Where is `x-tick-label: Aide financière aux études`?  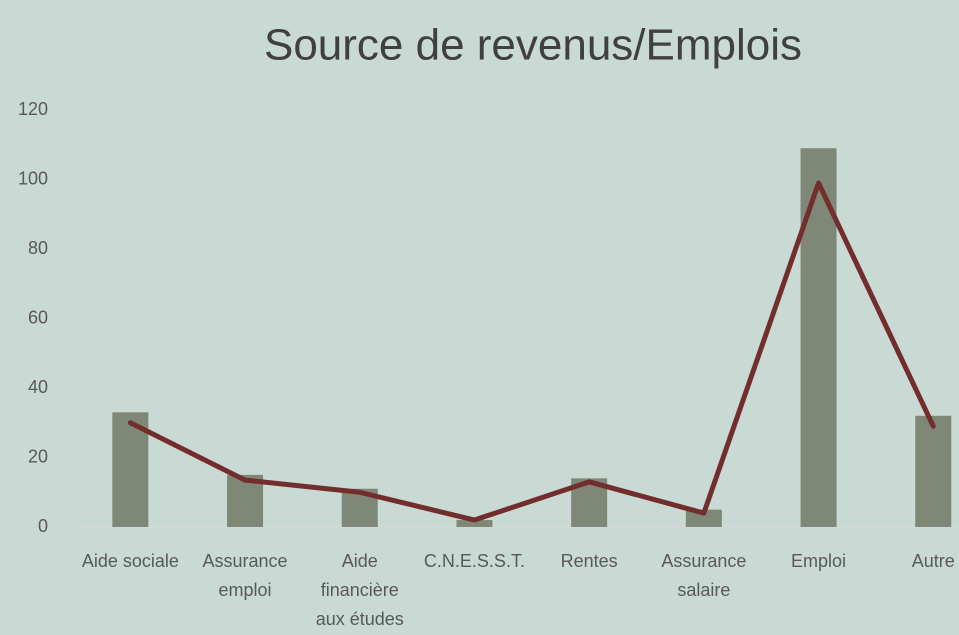
x-tick-label: Aide financière aux études is located at coordinates (360, 590).